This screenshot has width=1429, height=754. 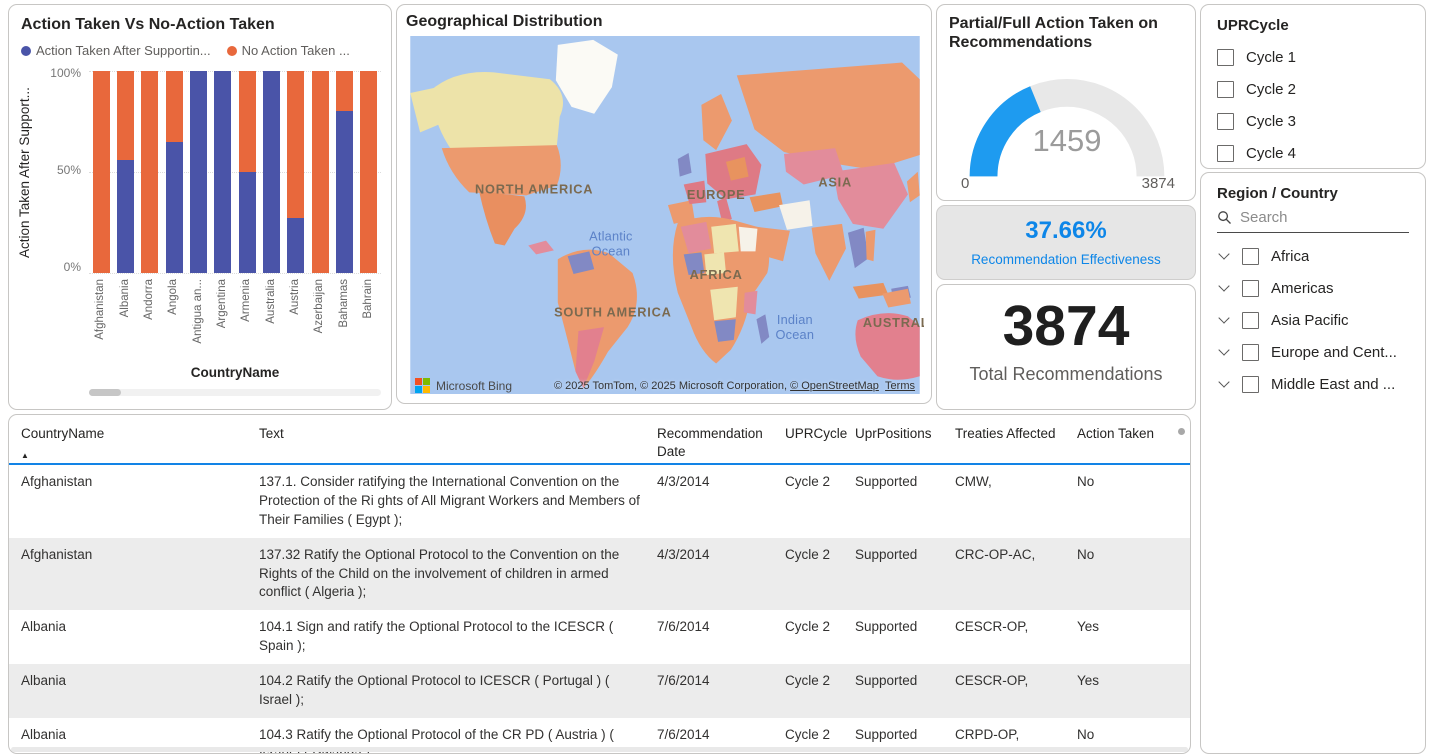 What do you see at coordinates (1313, 320) in the screenshot?
I see `slicer-item: Asia Pacific` at bounding box center [1313, 320].